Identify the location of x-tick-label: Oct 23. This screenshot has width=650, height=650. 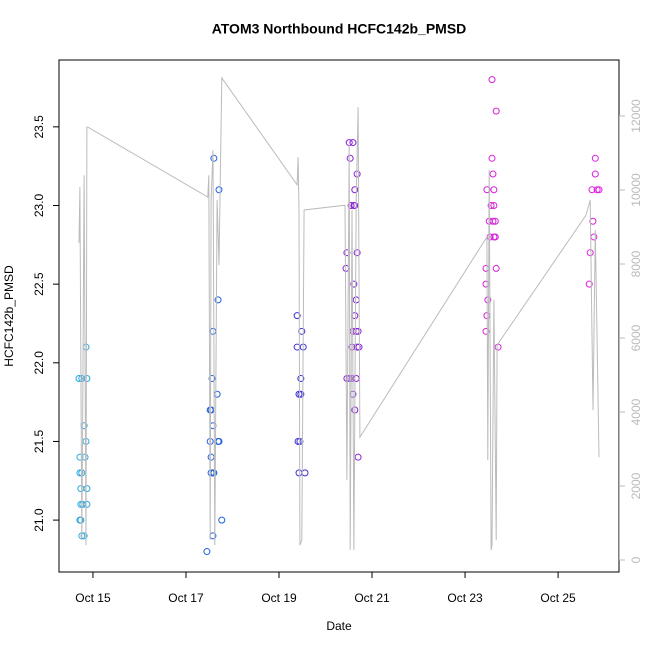
(465, 598).